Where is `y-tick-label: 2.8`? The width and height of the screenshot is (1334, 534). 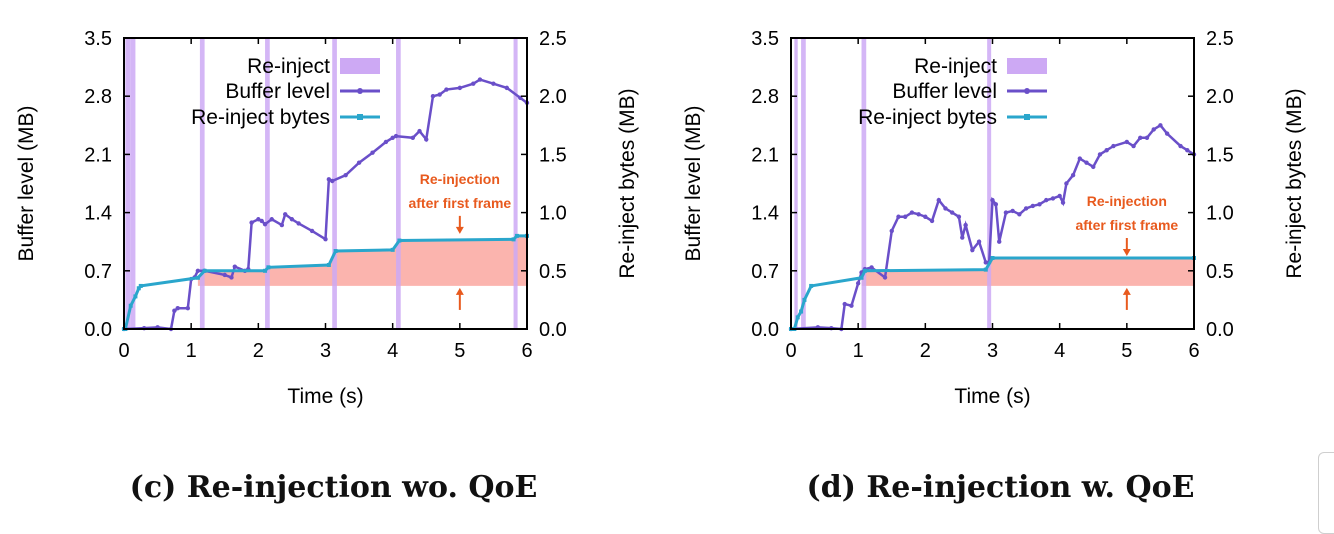
y-tick-label: 2.8 is located at coordinates (98, 97).